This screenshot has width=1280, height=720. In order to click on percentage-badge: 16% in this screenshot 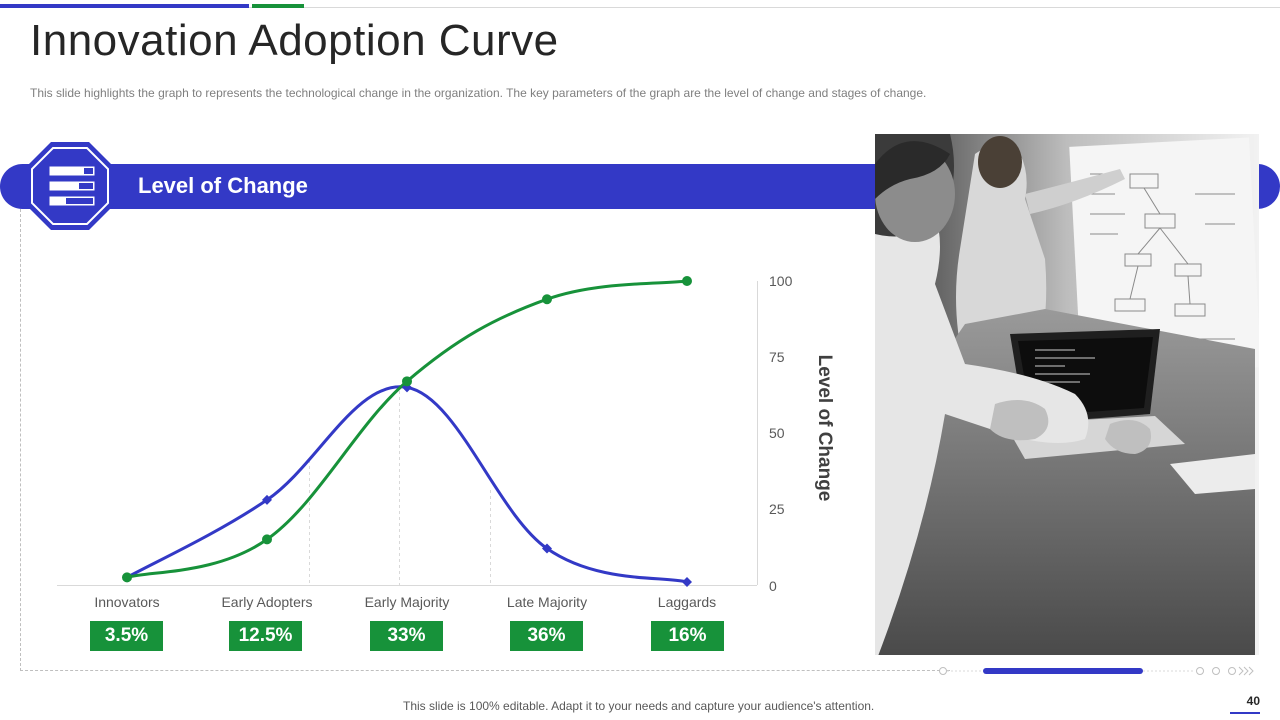, I will do `click(687, 636)`.